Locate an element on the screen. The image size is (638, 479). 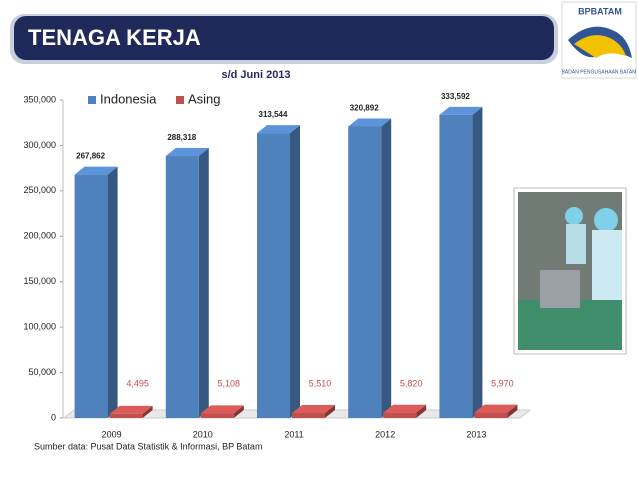
x-tick-label: 2013 is located at coordinates (476, 434).